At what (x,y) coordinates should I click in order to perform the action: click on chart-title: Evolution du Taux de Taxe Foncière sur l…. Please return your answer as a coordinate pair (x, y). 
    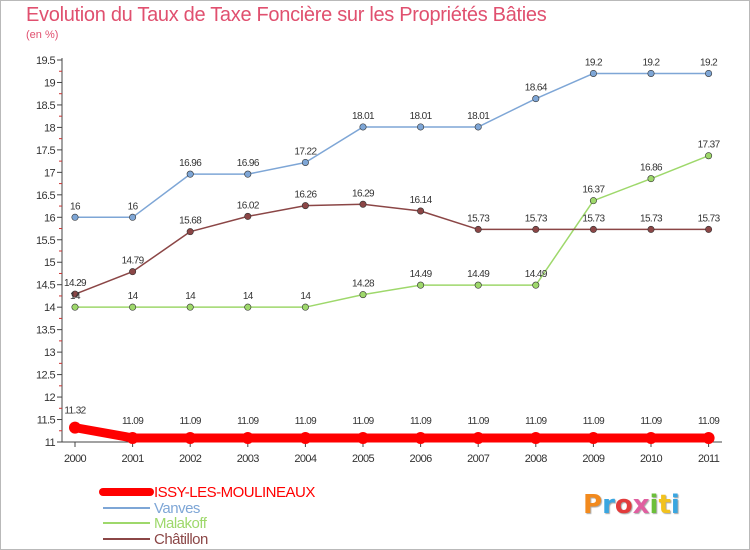
    Looking at the image, I should click on (286, 15).